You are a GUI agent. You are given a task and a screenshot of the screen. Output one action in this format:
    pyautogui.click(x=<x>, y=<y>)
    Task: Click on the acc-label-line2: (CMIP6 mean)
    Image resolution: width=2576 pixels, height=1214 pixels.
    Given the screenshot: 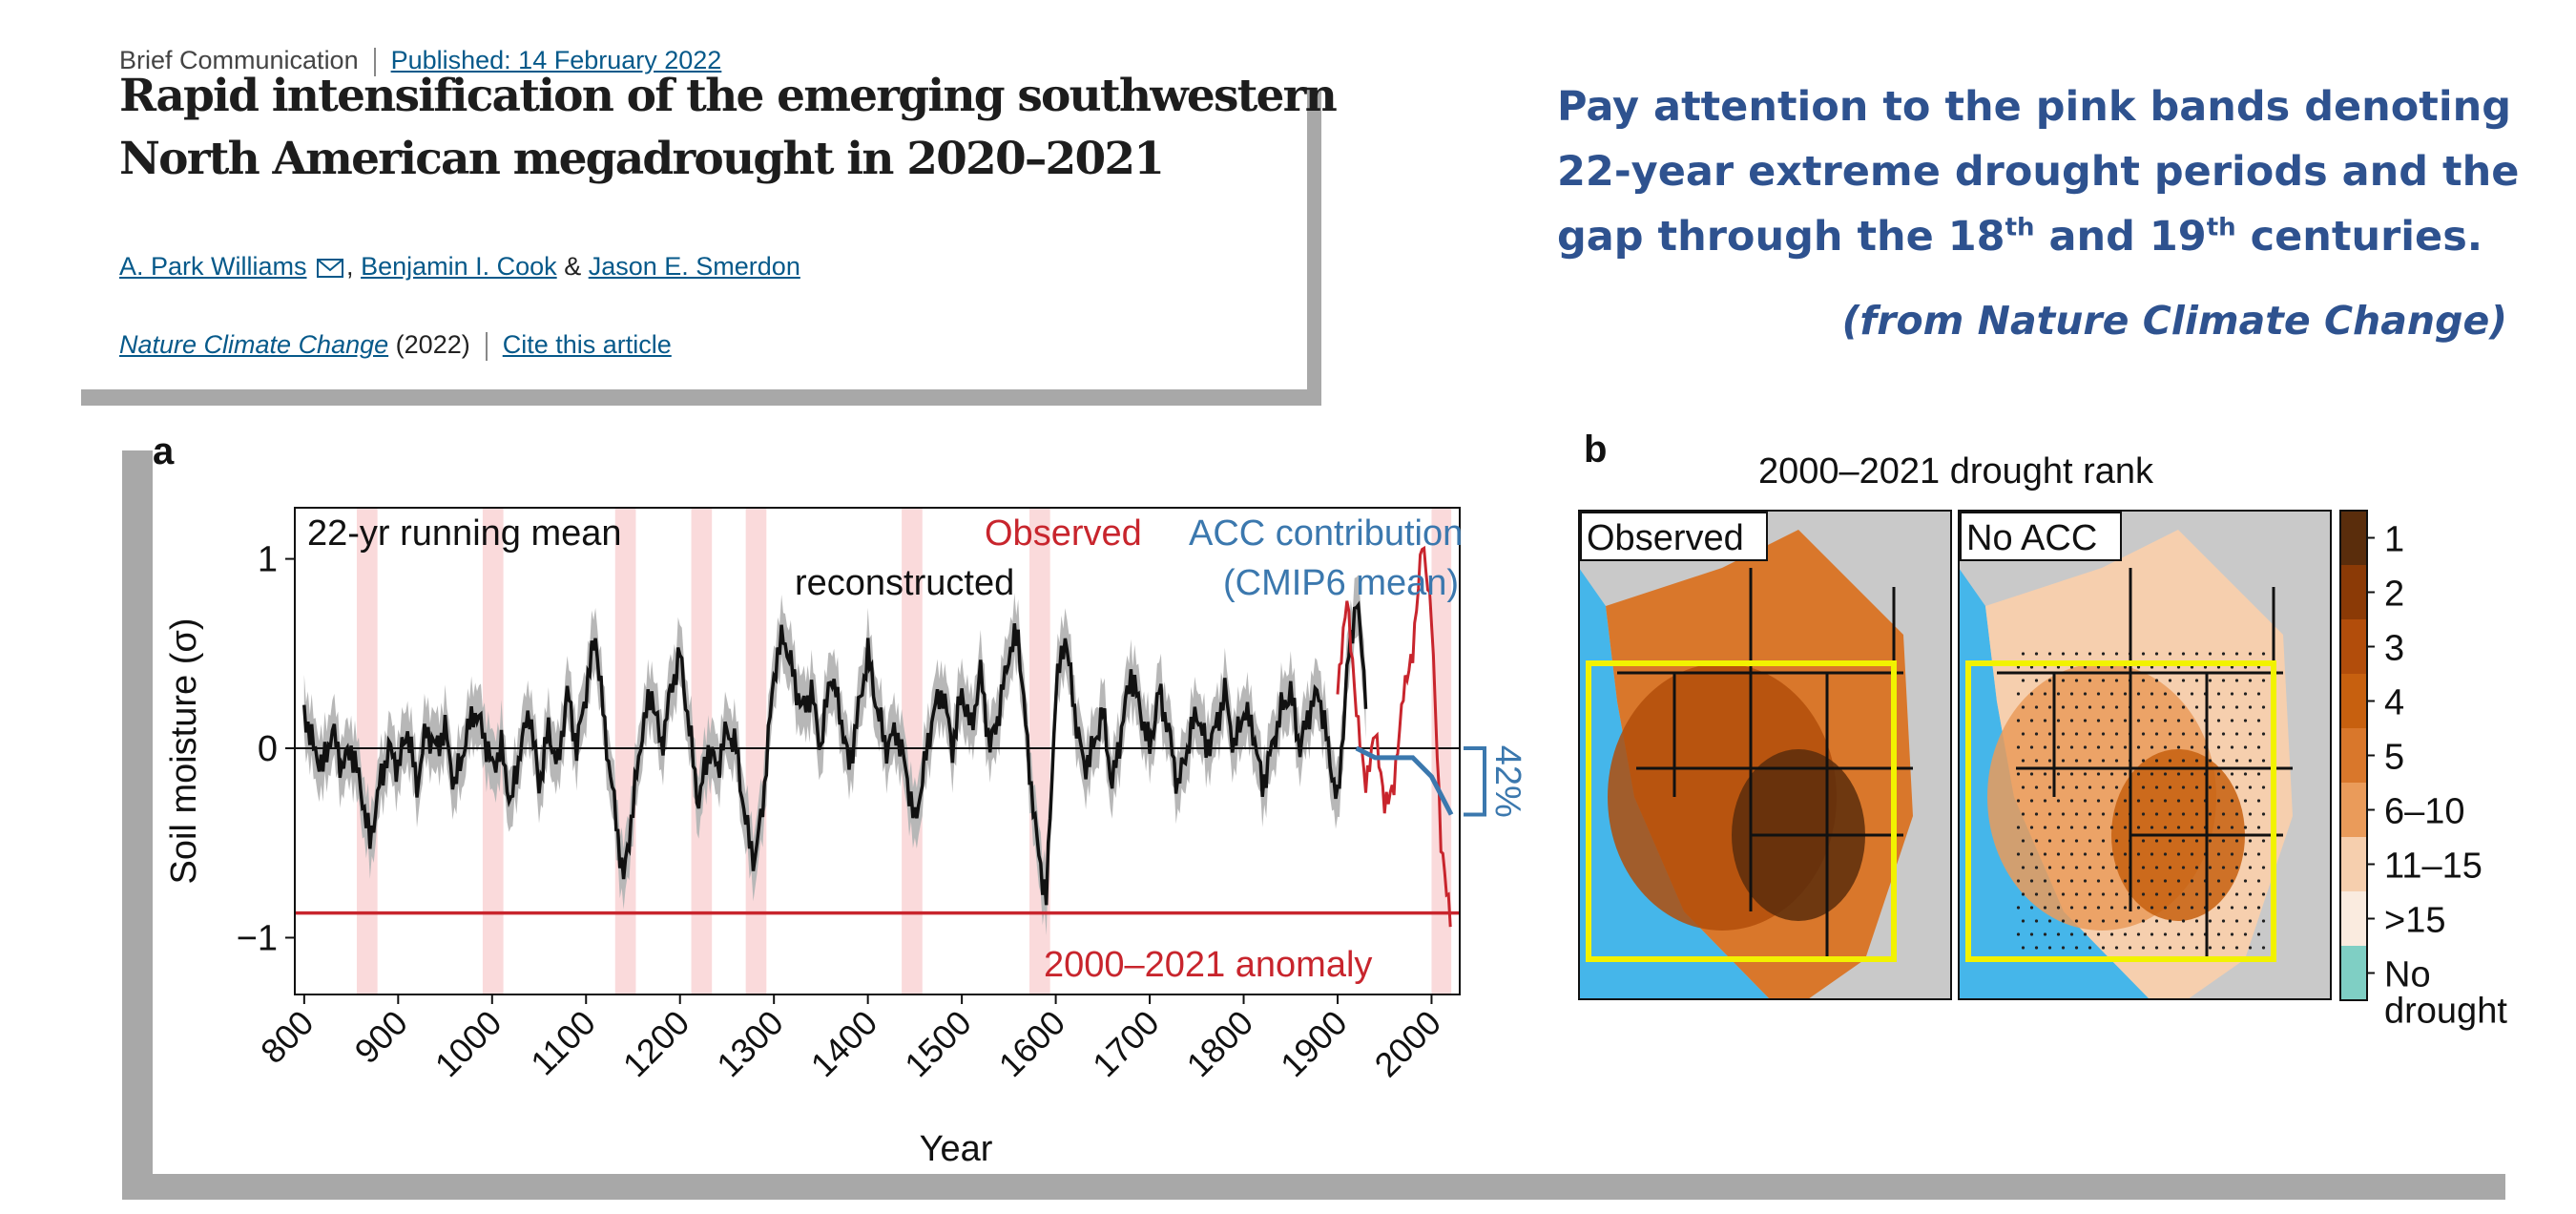 What is the action you would take?
    pyautogui.click(x=1341, y=583)
    